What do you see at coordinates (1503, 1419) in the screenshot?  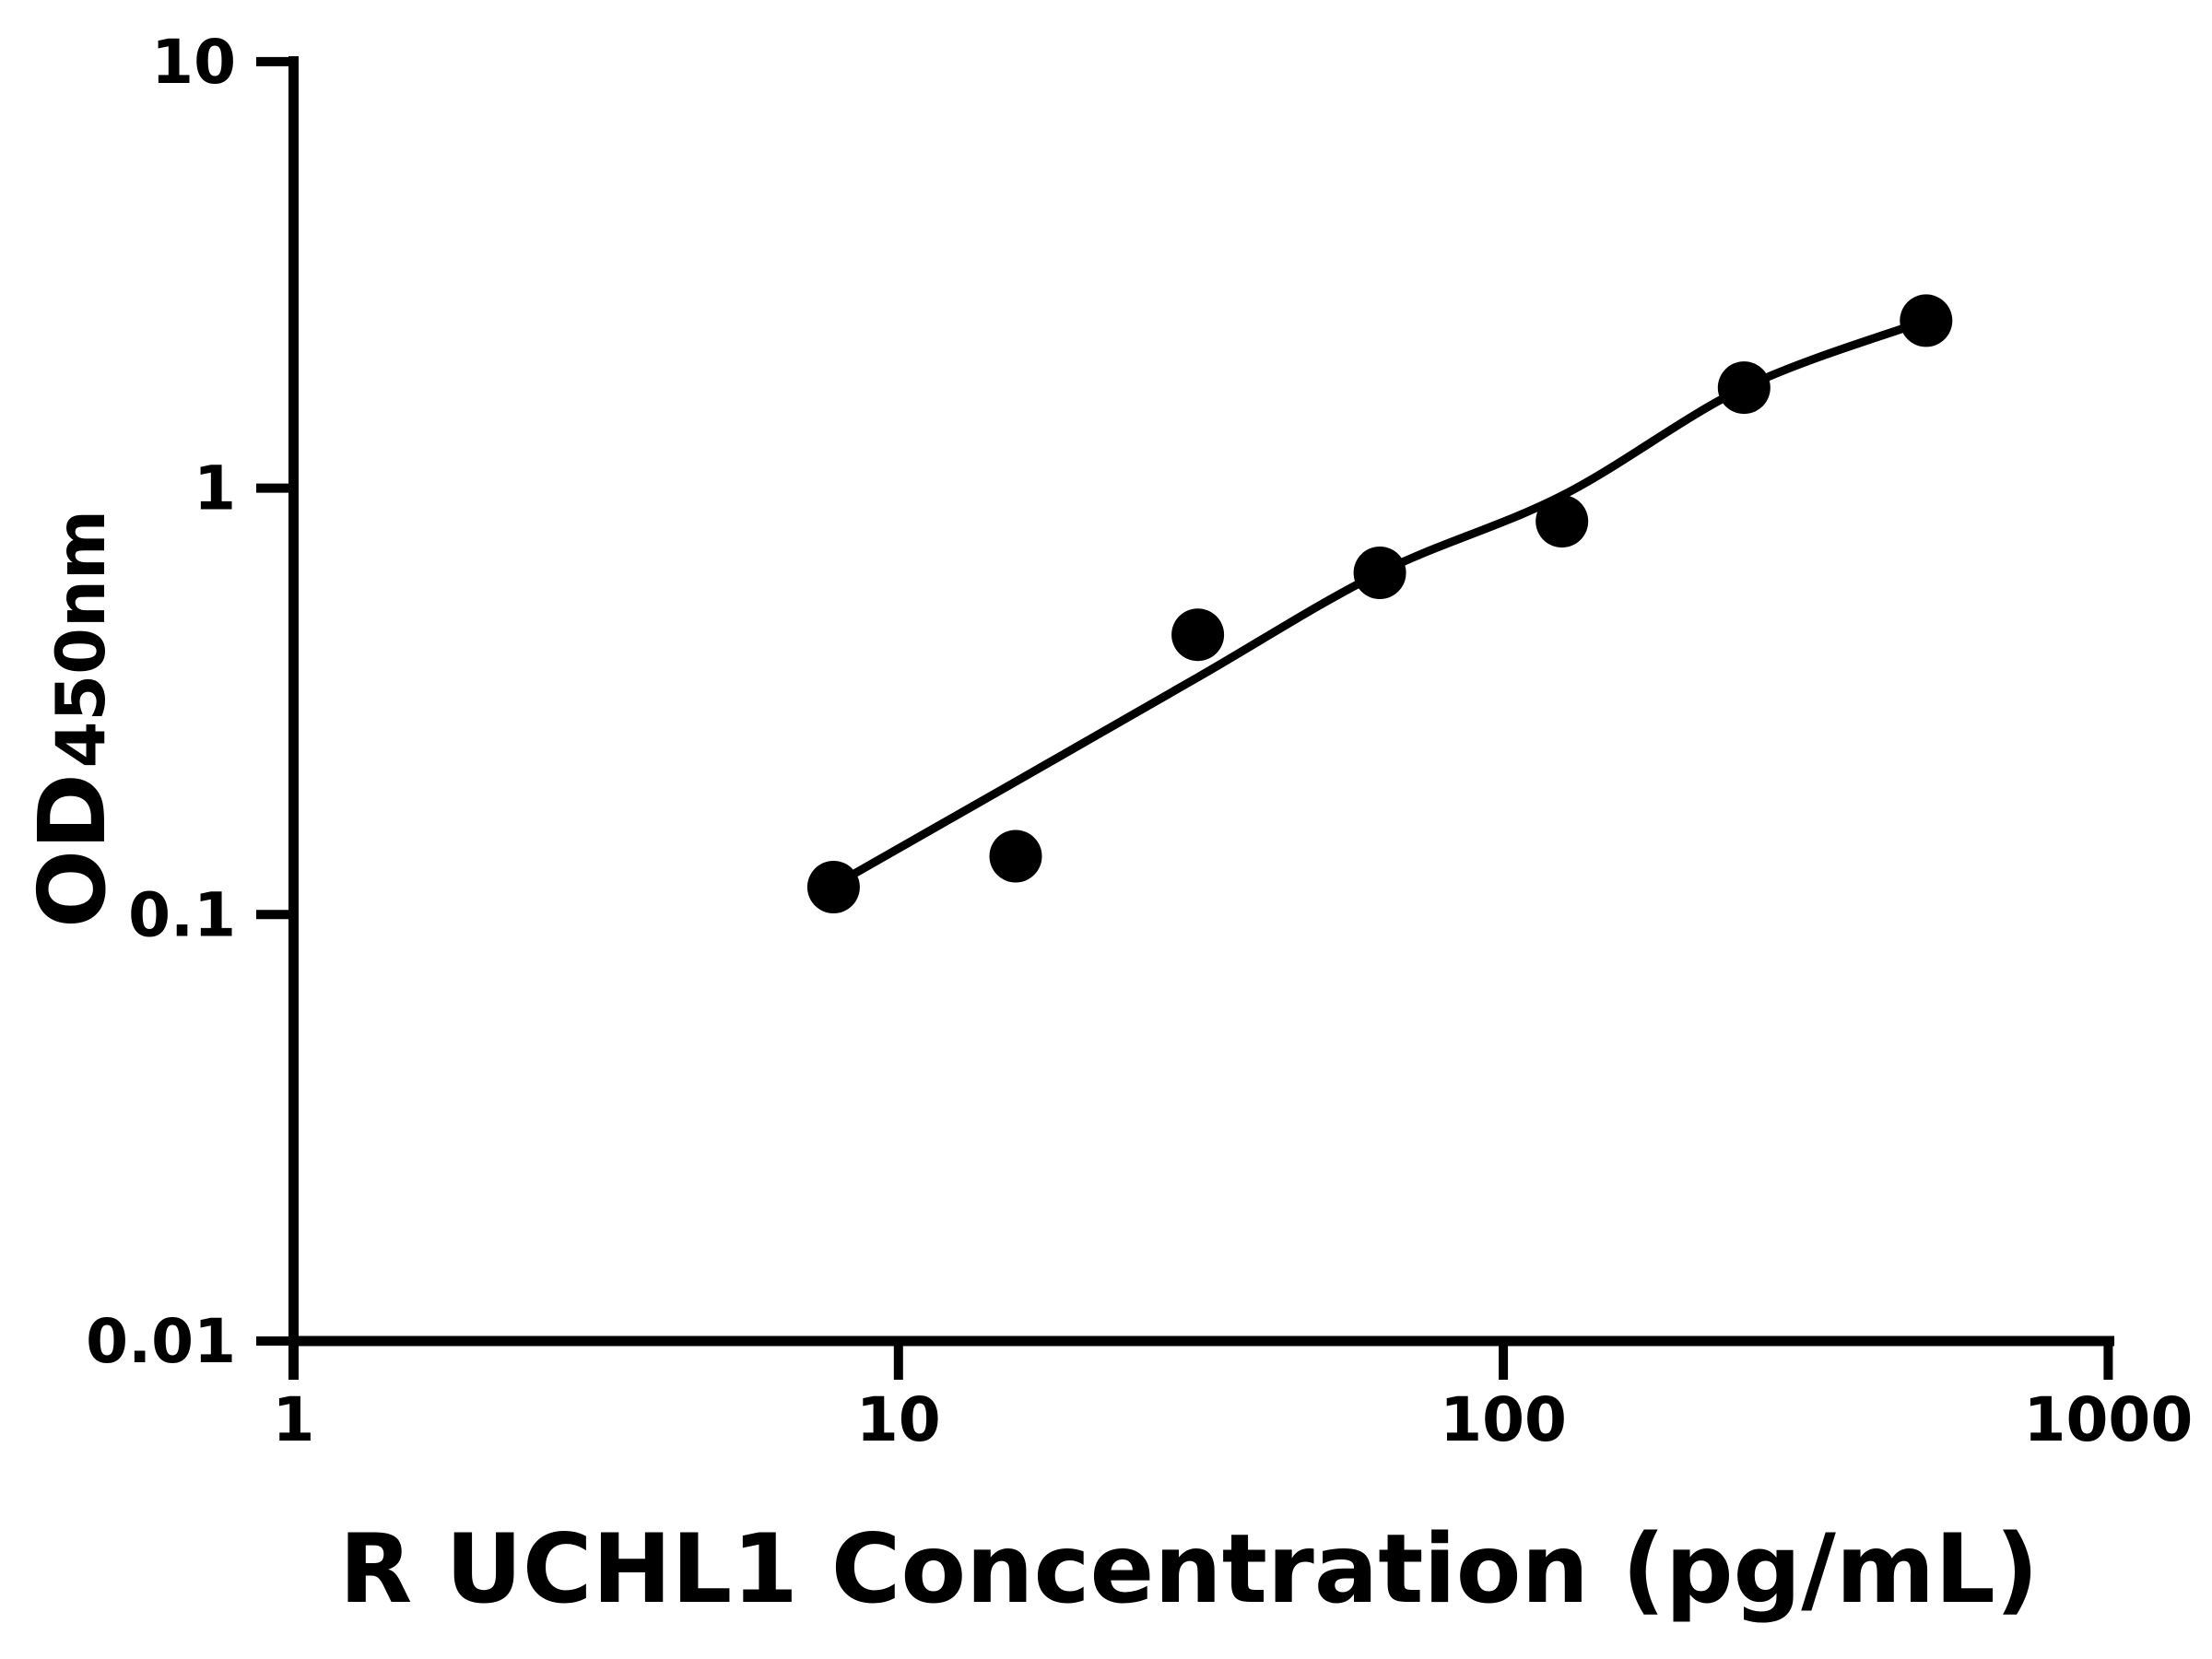 I see `x-tick-label: 100` at bounding box center [1503, 1419].